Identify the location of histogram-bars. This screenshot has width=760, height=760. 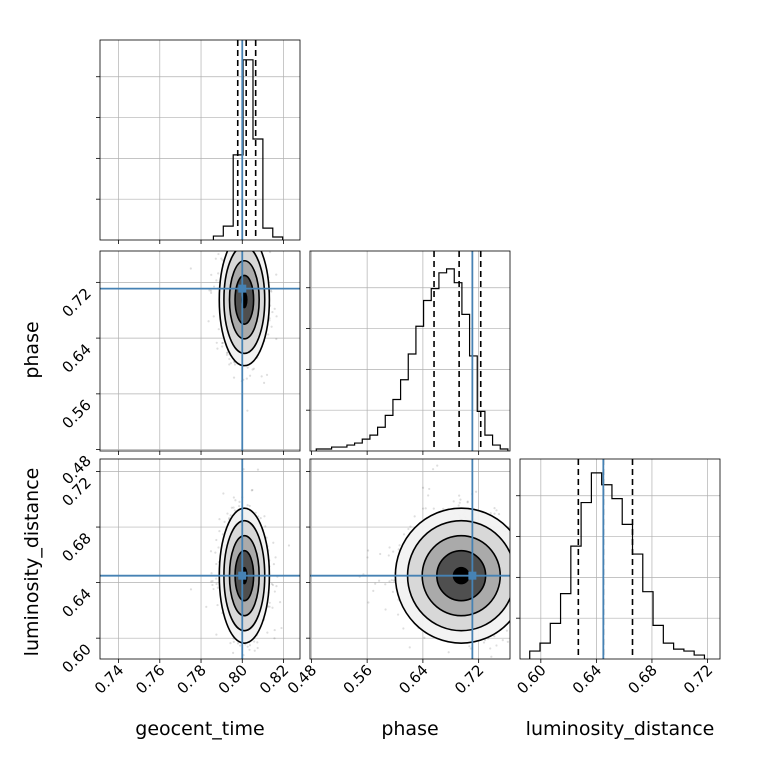
(248, 149).